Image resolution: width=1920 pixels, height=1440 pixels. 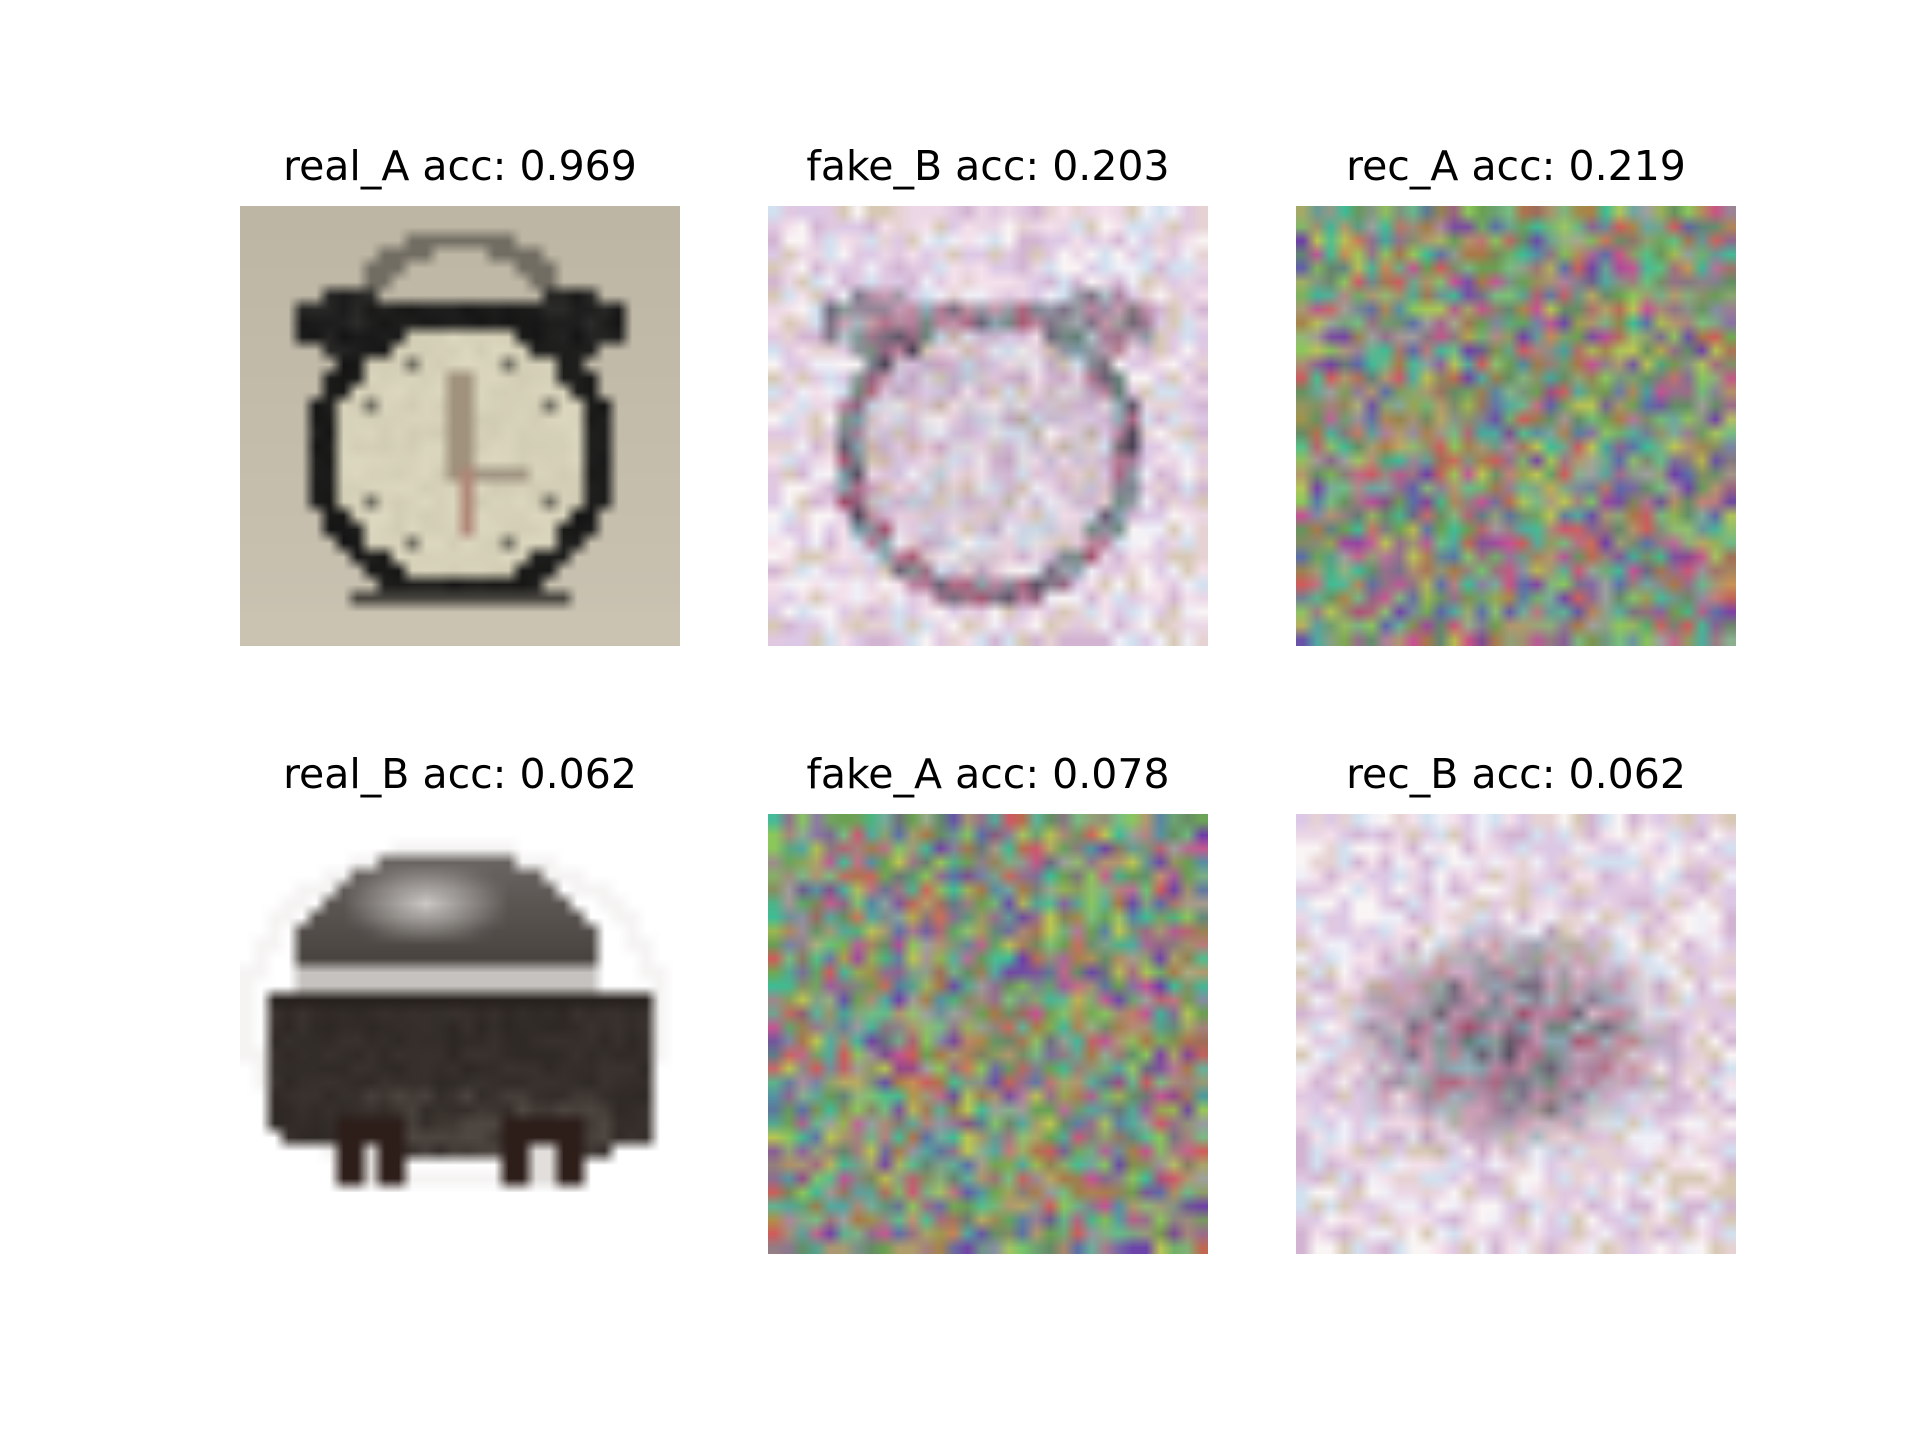 I want to click on panel-label: fake_B, so click(x=874, y=166).